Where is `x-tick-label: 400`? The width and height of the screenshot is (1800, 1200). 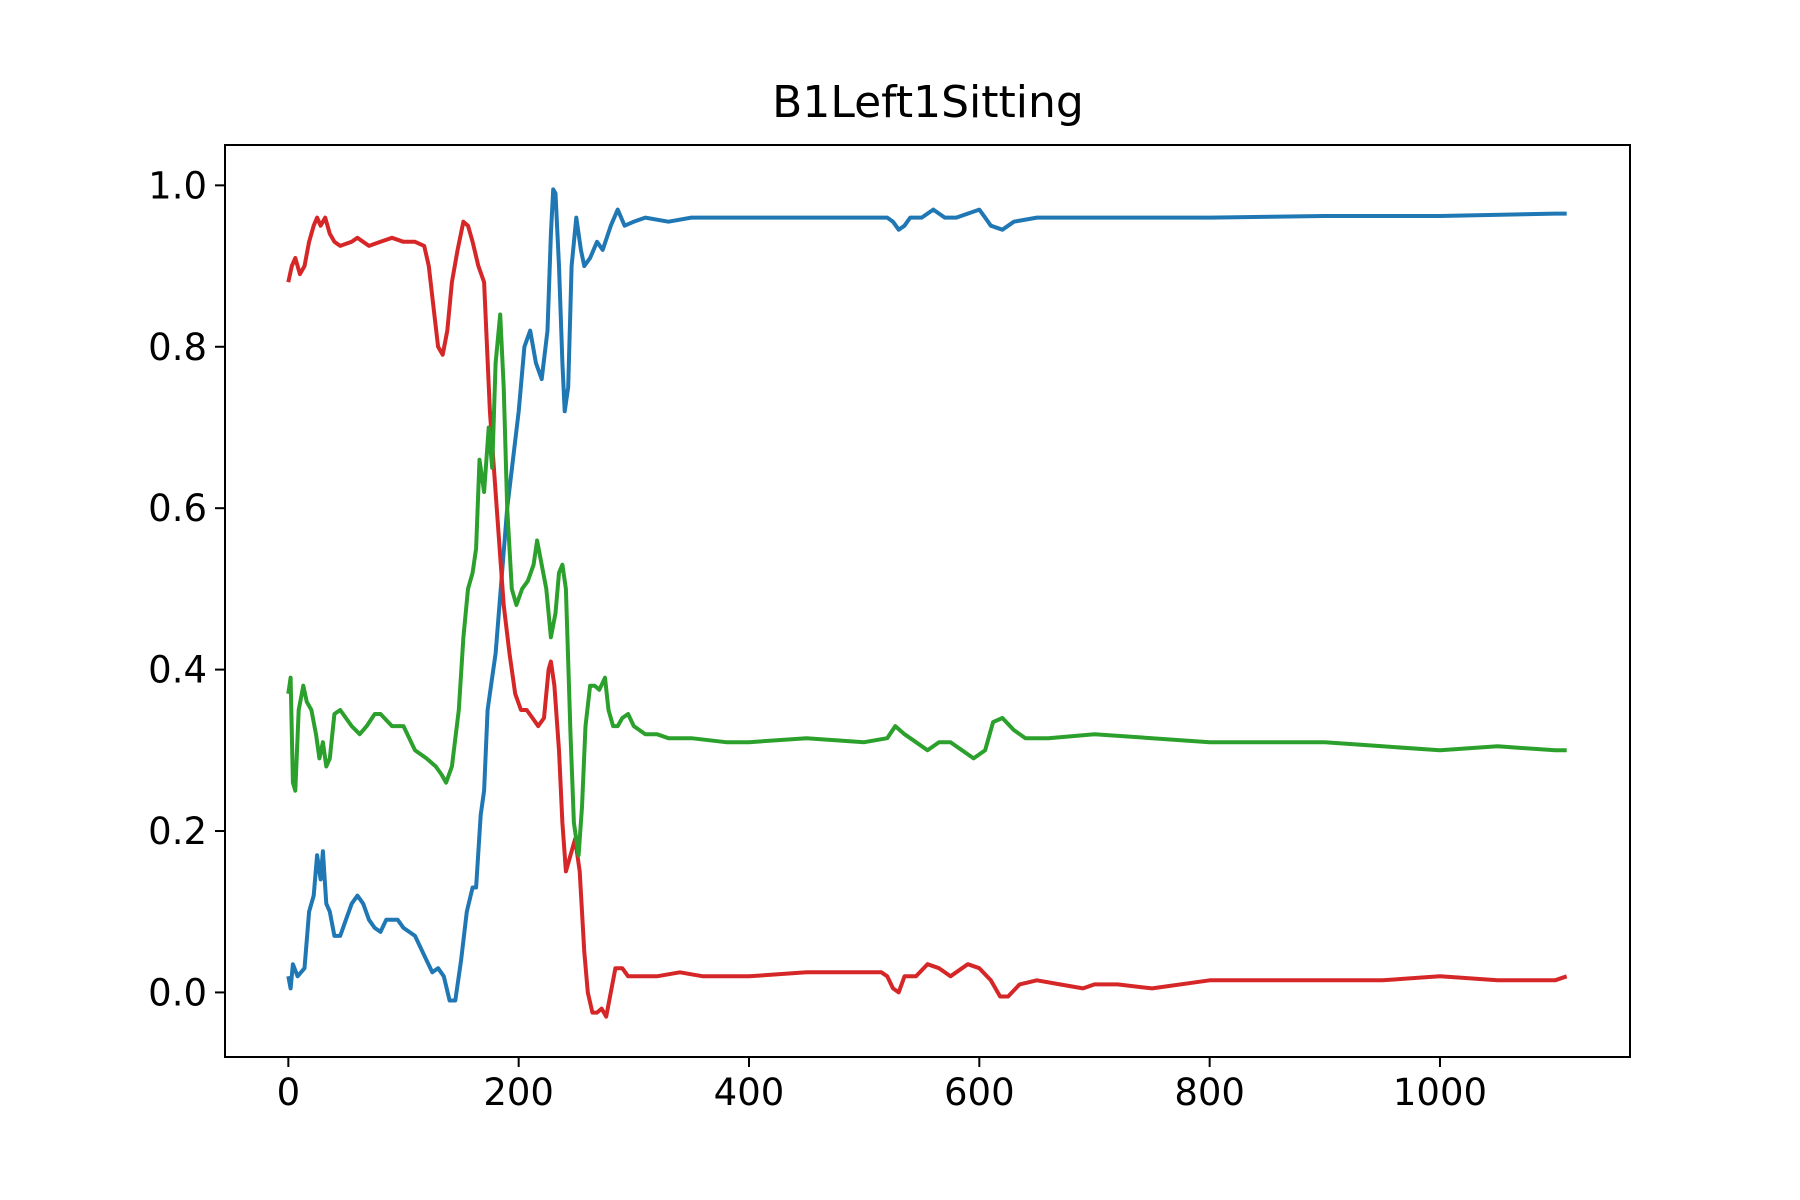 x-tick-label: 400 is located at coordinates (749, 1092).